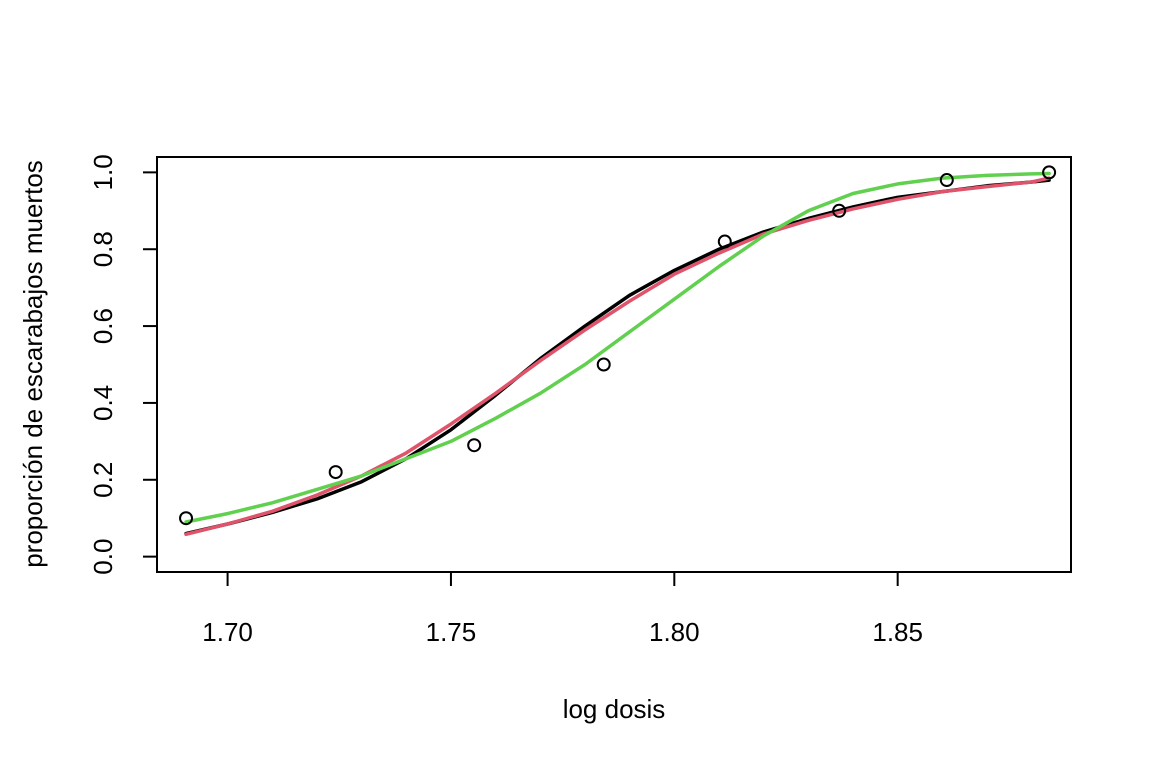  What do you see at coordinates (674, 632) in the screenshot?
I see `x-tick-label: 1.80` at bounding box center [674, 632].